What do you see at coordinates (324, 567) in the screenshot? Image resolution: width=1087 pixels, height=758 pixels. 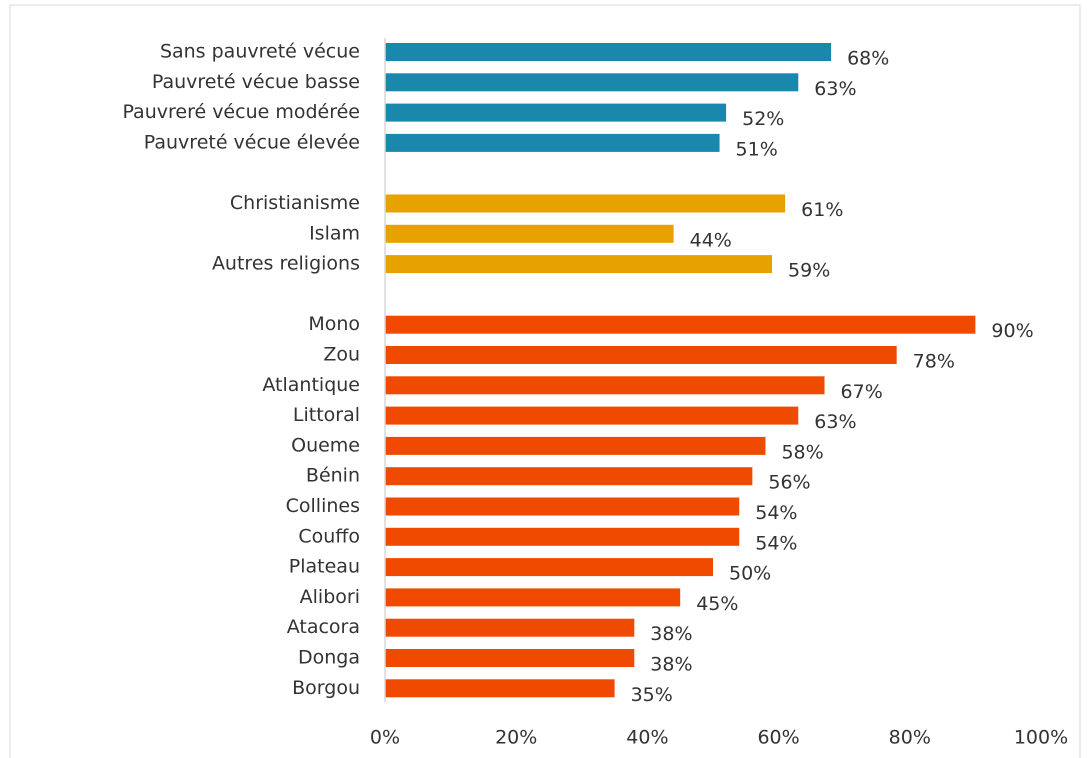 I see `category-label: Plateau` at bounding box center [324, 567].